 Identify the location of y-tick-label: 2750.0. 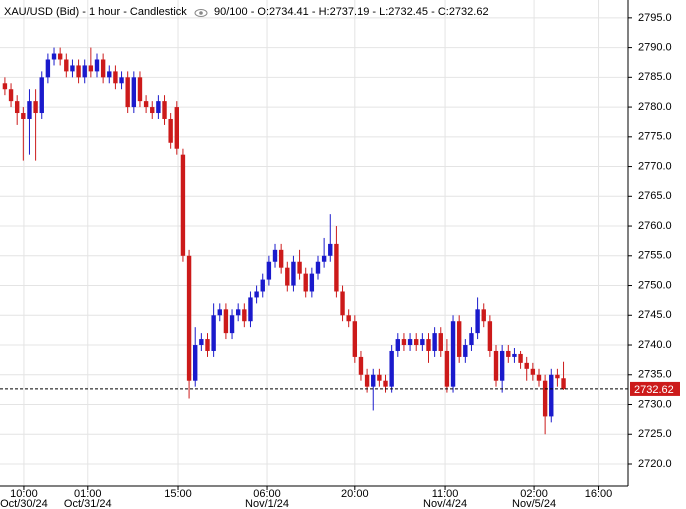
(655, 285).